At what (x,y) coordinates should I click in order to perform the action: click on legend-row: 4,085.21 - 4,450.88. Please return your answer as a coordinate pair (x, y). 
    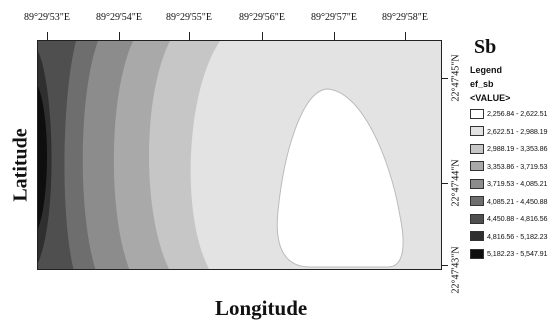
    Looking at the image, I should click on (513, 202).